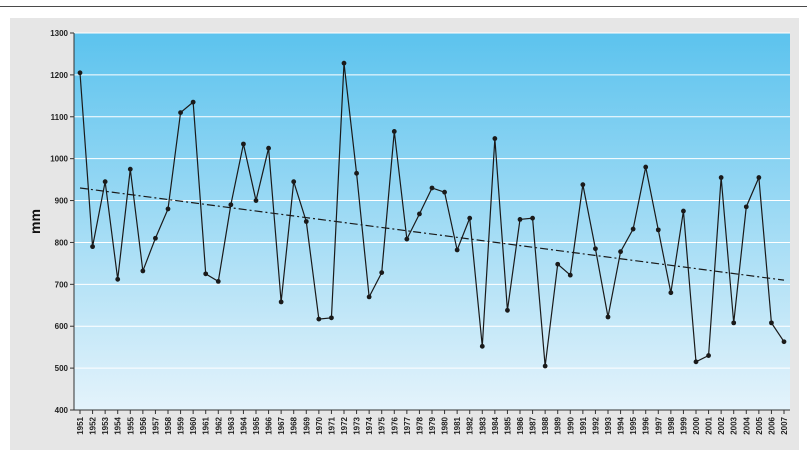 Image resolution: width=807 pixels, height=458 pixels. Describe the element at coordinates (130, 425) in the screenshot. I see `x-tick-label: 1955` at that location.